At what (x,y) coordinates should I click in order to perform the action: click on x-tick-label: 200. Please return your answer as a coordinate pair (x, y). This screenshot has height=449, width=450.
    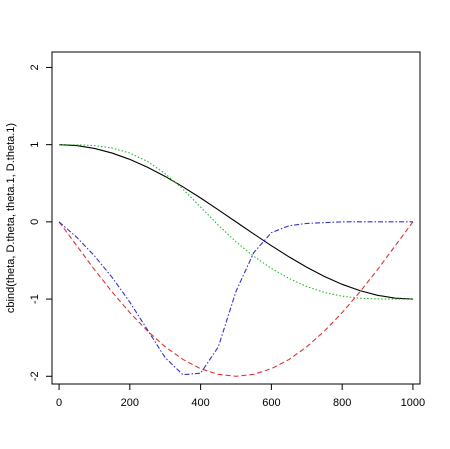
    Looking at the image, I should click on (130, 403).